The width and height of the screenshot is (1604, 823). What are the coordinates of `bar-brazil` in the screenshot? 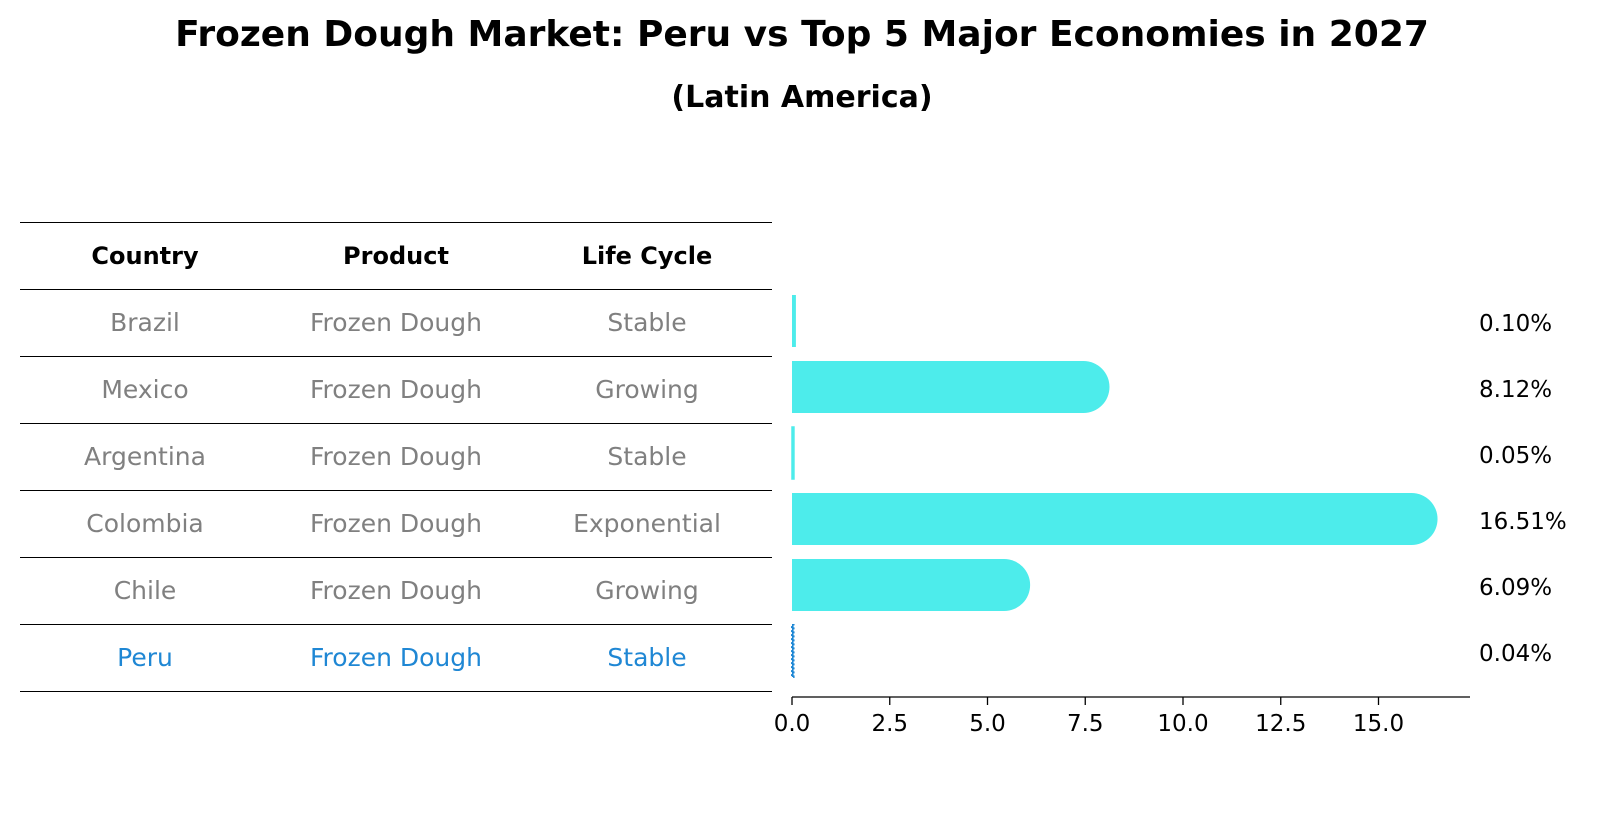 It's located at (794, 321).